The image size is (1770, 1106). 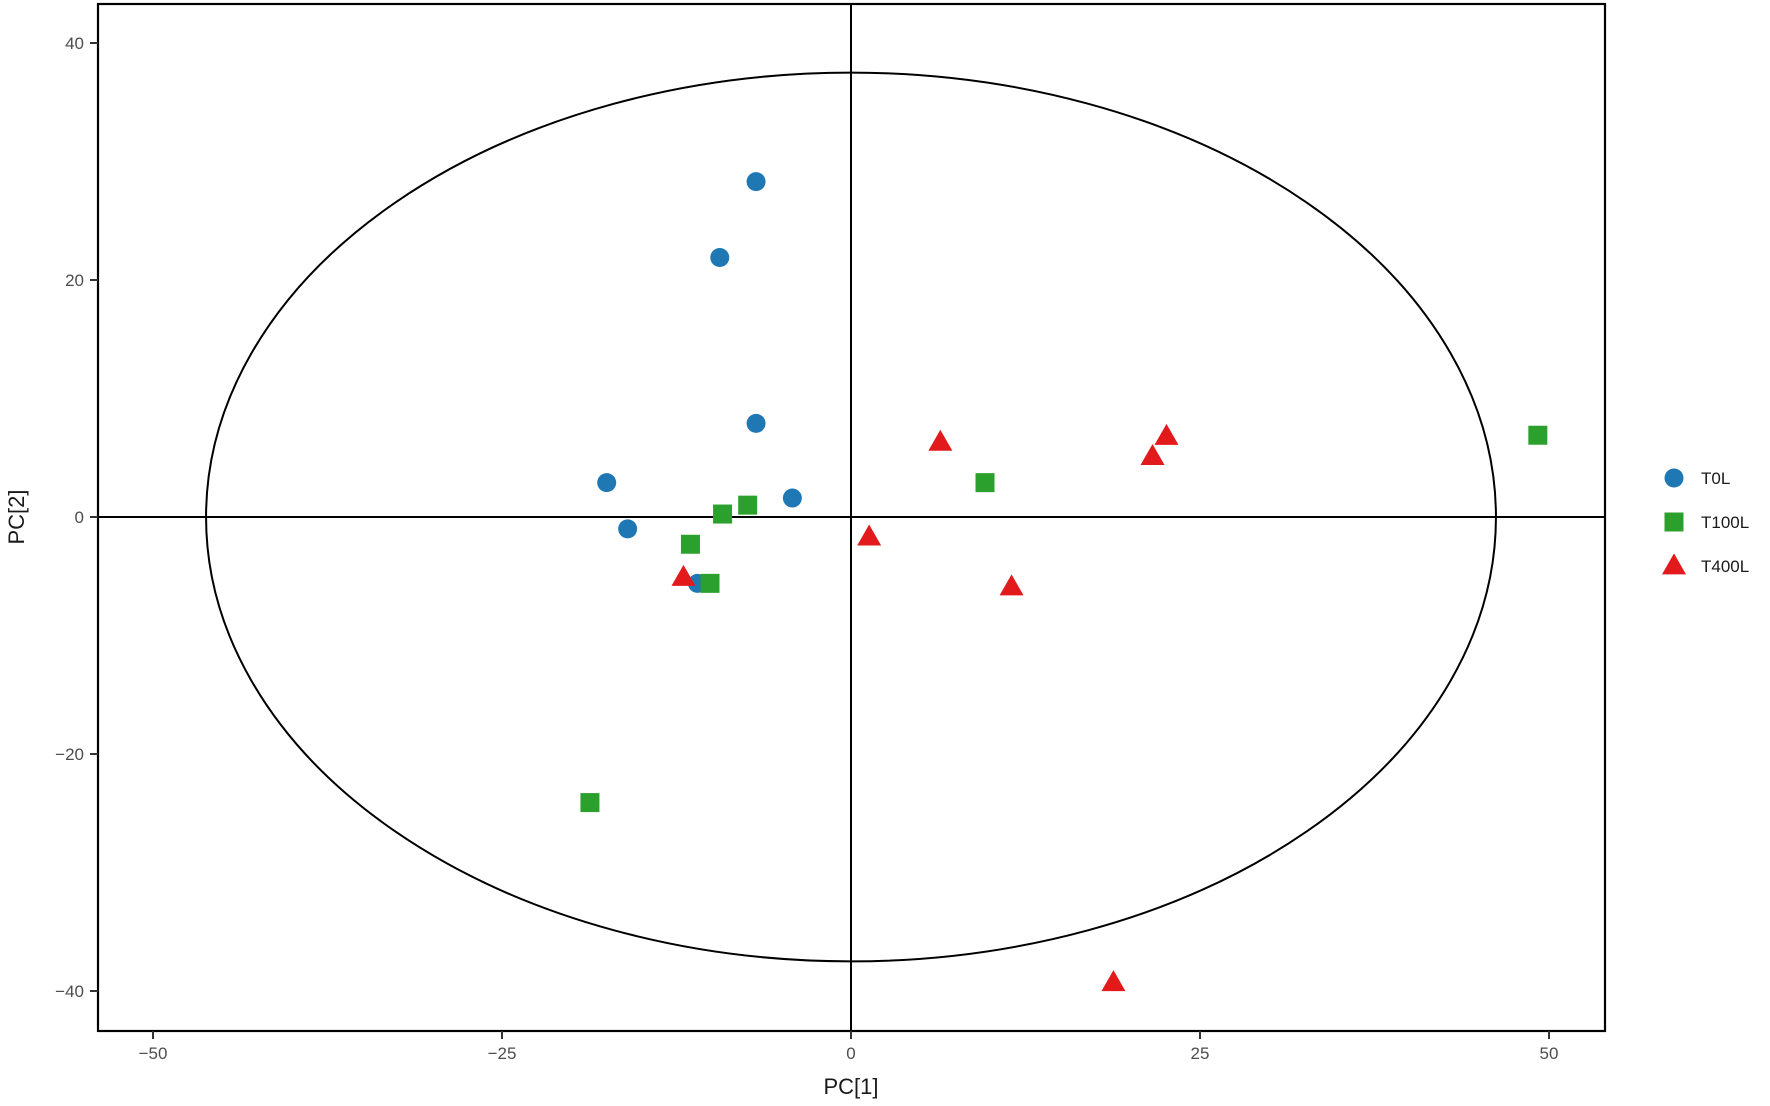 I want to click on y-axis: −40 −20 0 20 40, so click(x=76, y=517).